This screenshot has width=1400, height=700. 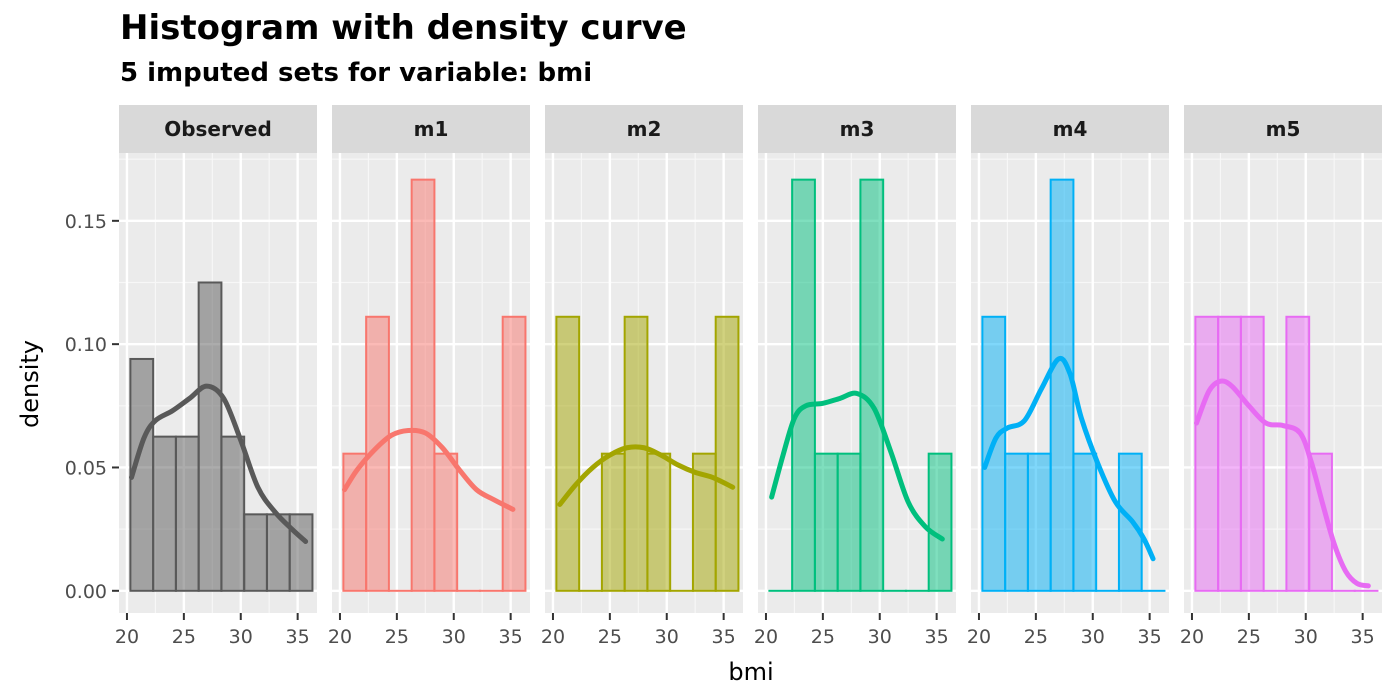 What do you see at coordinates (86, 592) in the screenshot?
I see `y-tick-label: 0.00` at bounding box center [86, 592].